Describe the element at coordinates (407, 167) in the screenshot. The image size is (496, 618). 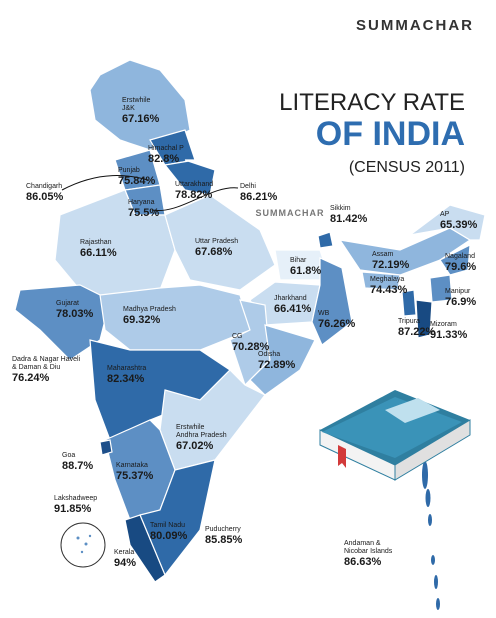
I see `title-line3: (CENSUS 2011)` at that location.